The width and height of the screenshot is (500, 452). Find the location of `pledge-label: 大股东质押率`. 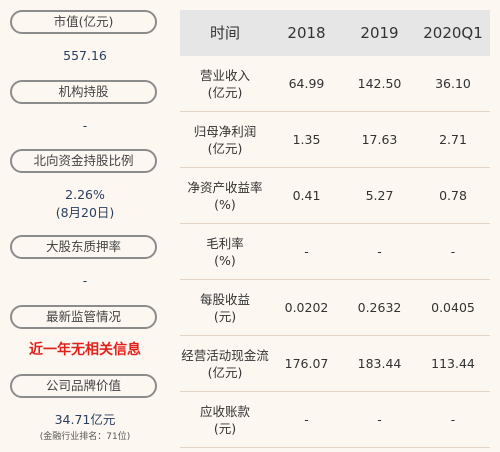

pledge-label: 大股东质押率 is located at coordinates (83, 247).